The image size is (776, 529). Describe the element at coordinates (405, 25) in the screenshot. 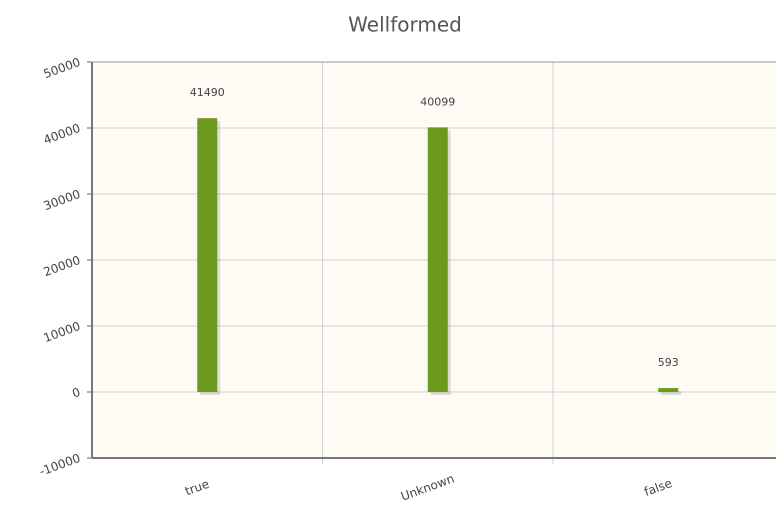

I see `chart-title: Wellformed` at that location.